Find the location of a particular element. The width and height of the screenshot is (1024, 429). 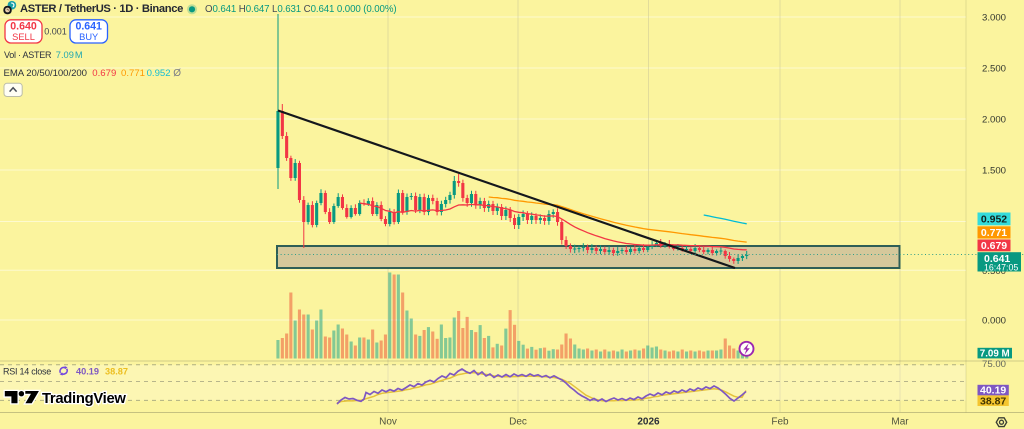

svg-text: Nov is located at coordinates (388, 422).